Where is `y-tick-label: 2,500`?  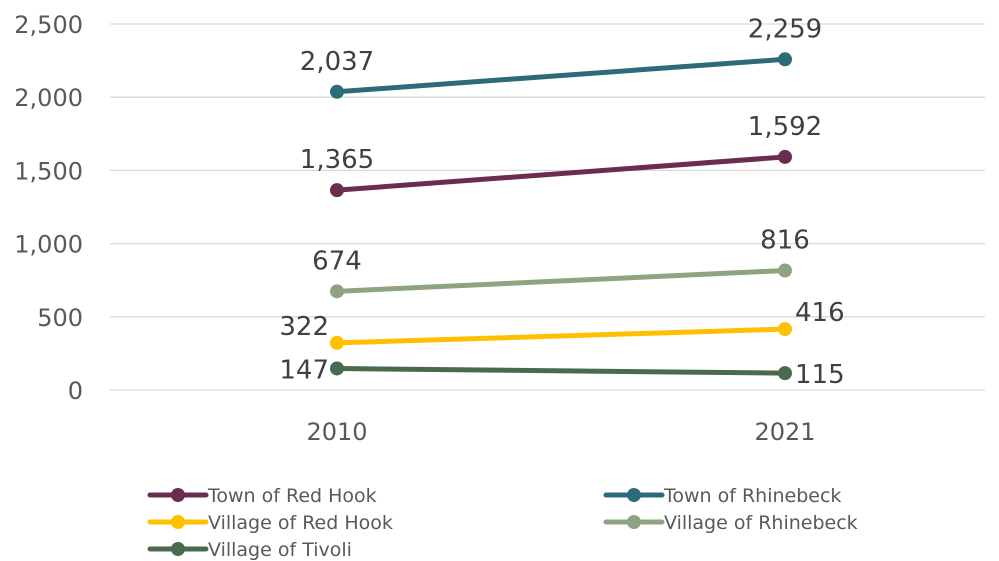 y-tick-label: 2,500 is located at coordinates (48, 25).